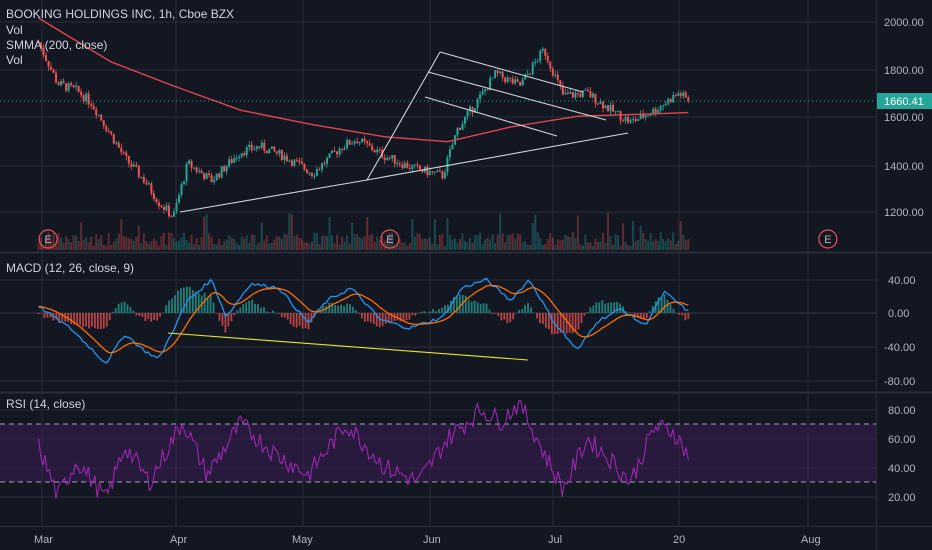 The width and height of the screenshot is (932, 550). I want to click on macd-legend: MACD (12, 26, close, 9), so click(70, 268).